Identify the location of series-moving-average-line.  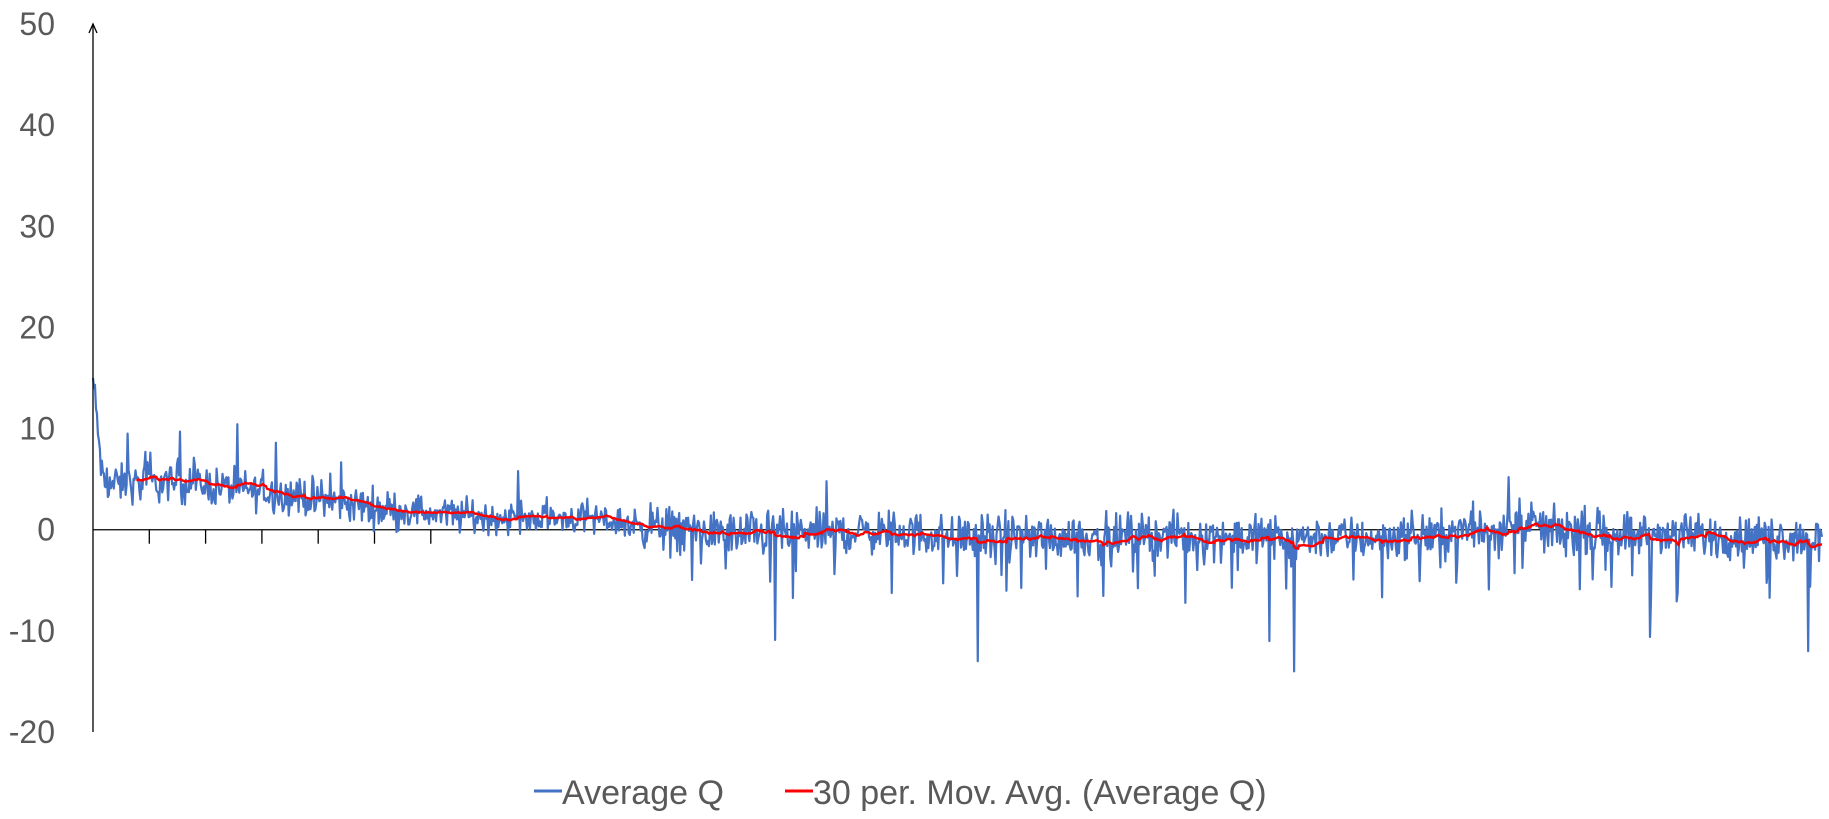
(979, 513).